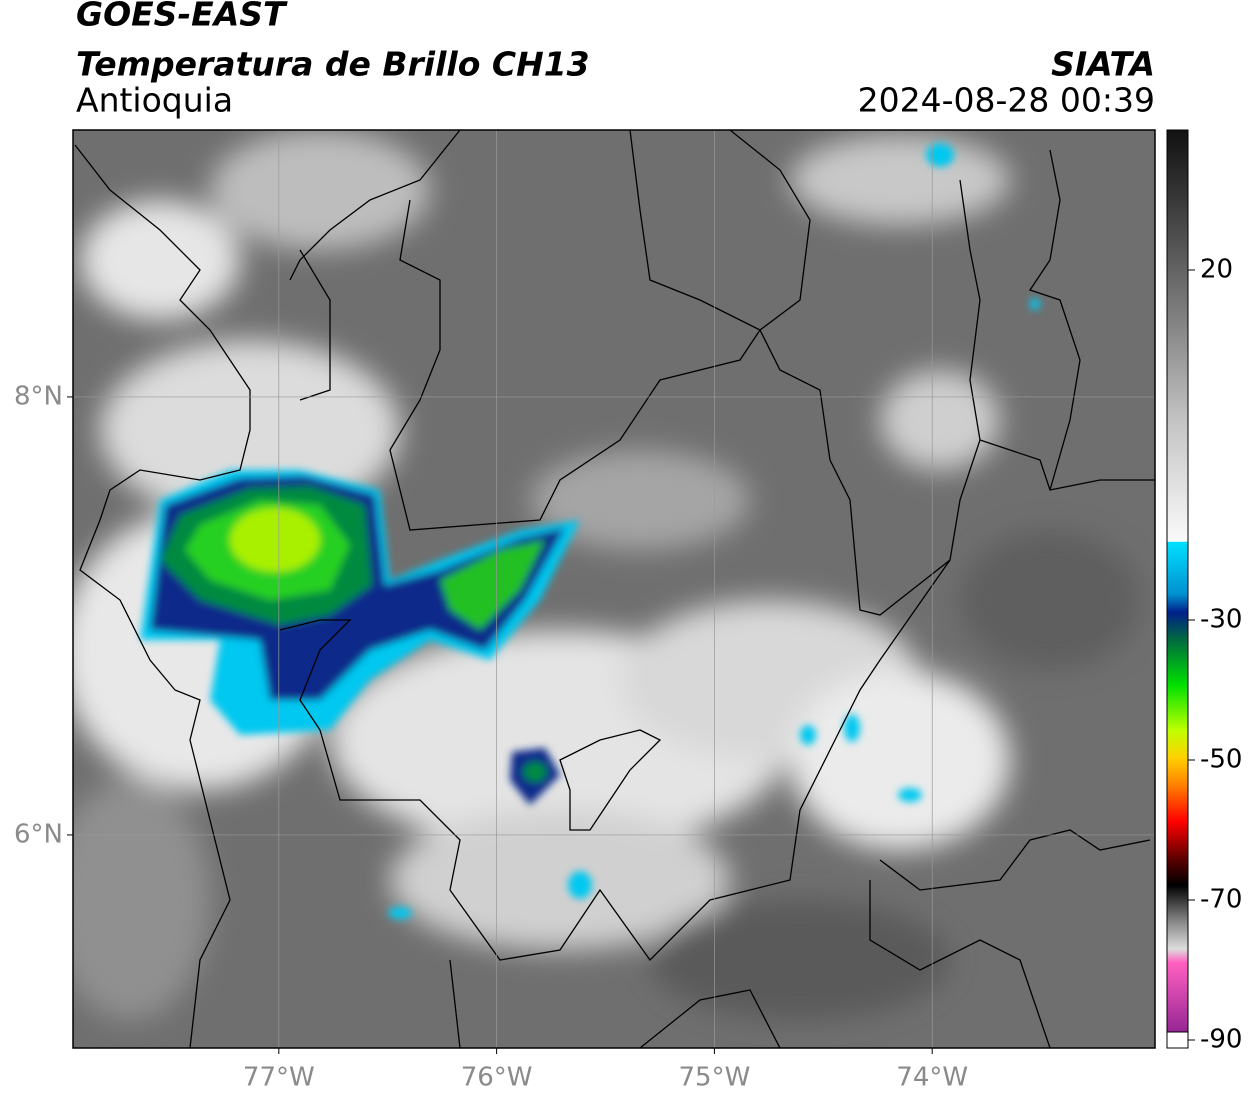  I want to click on x-tick-label: 76°W, so click(497, 1078).